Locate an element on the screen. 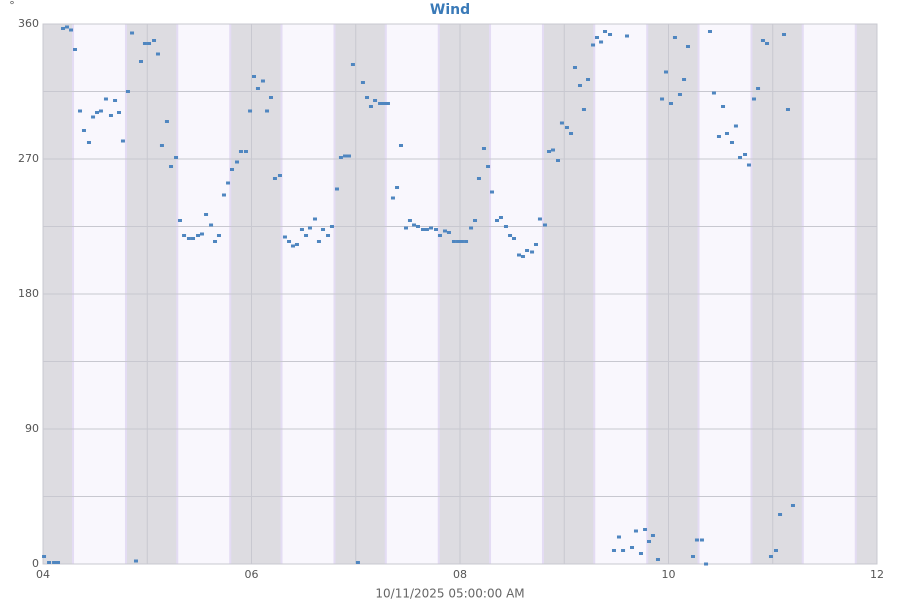 This screenshot has width=900, height=600. x-tick-label: 12 is located at coordinates (877, 574).